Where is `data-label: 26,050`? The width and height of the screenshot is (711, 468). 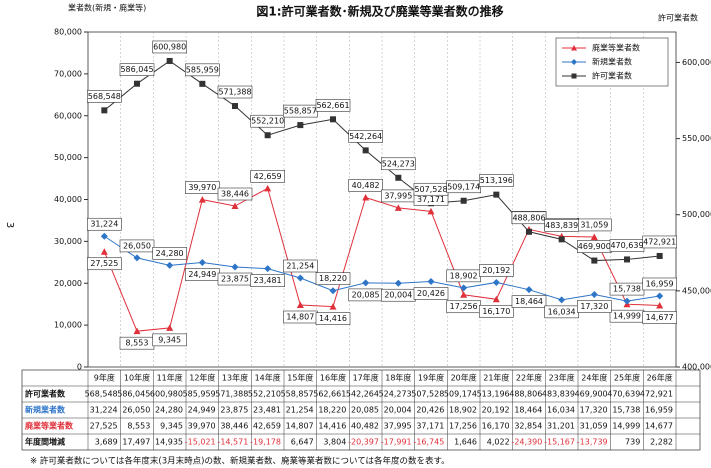
data-label: 26,050 is located at coordinates (137, 245).